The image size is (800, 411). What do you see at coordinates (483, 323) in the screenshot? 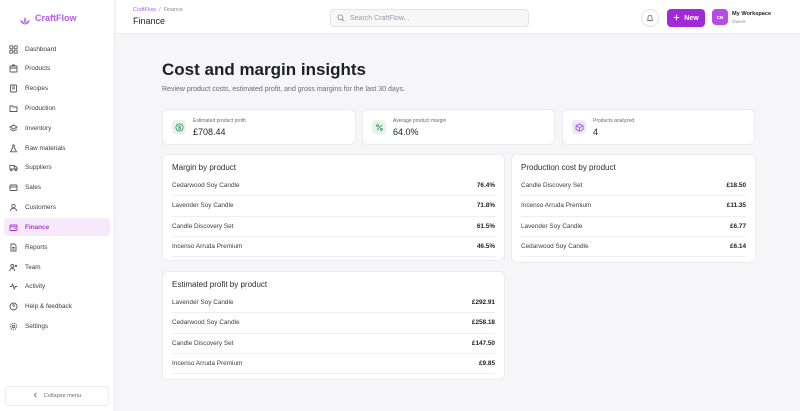
I see `profit-value: £258.18` at bounding box center [483, 323].